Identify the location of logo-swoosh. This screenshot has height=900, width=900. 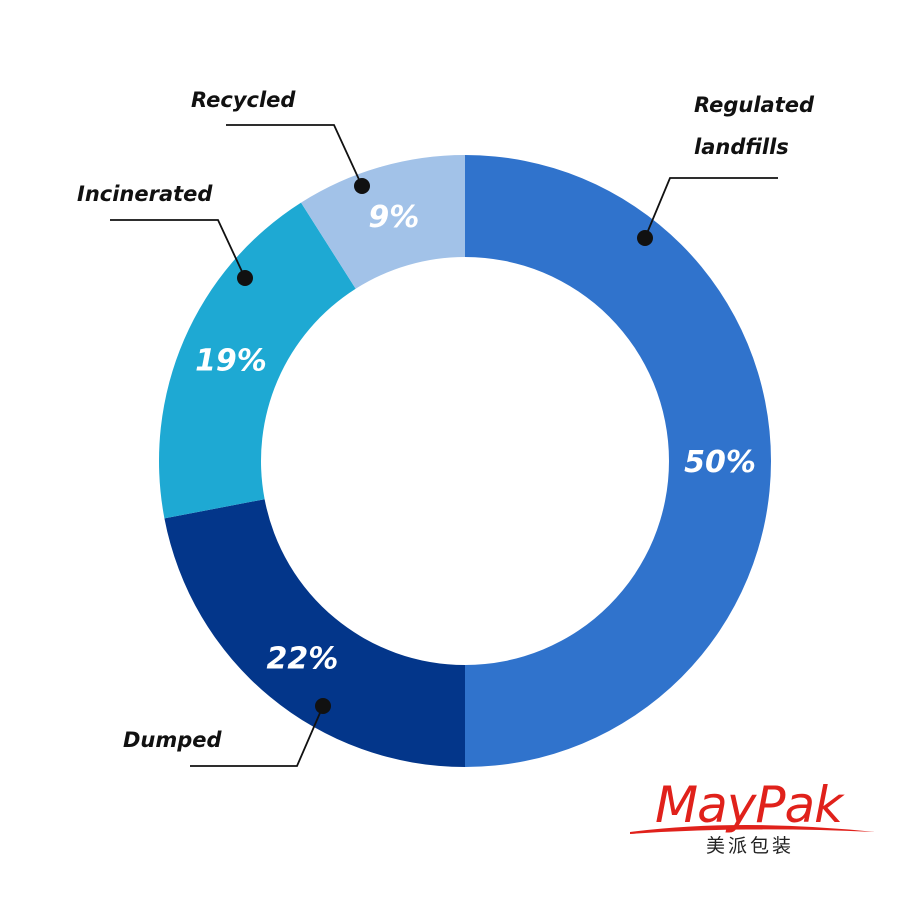
(752, 829).